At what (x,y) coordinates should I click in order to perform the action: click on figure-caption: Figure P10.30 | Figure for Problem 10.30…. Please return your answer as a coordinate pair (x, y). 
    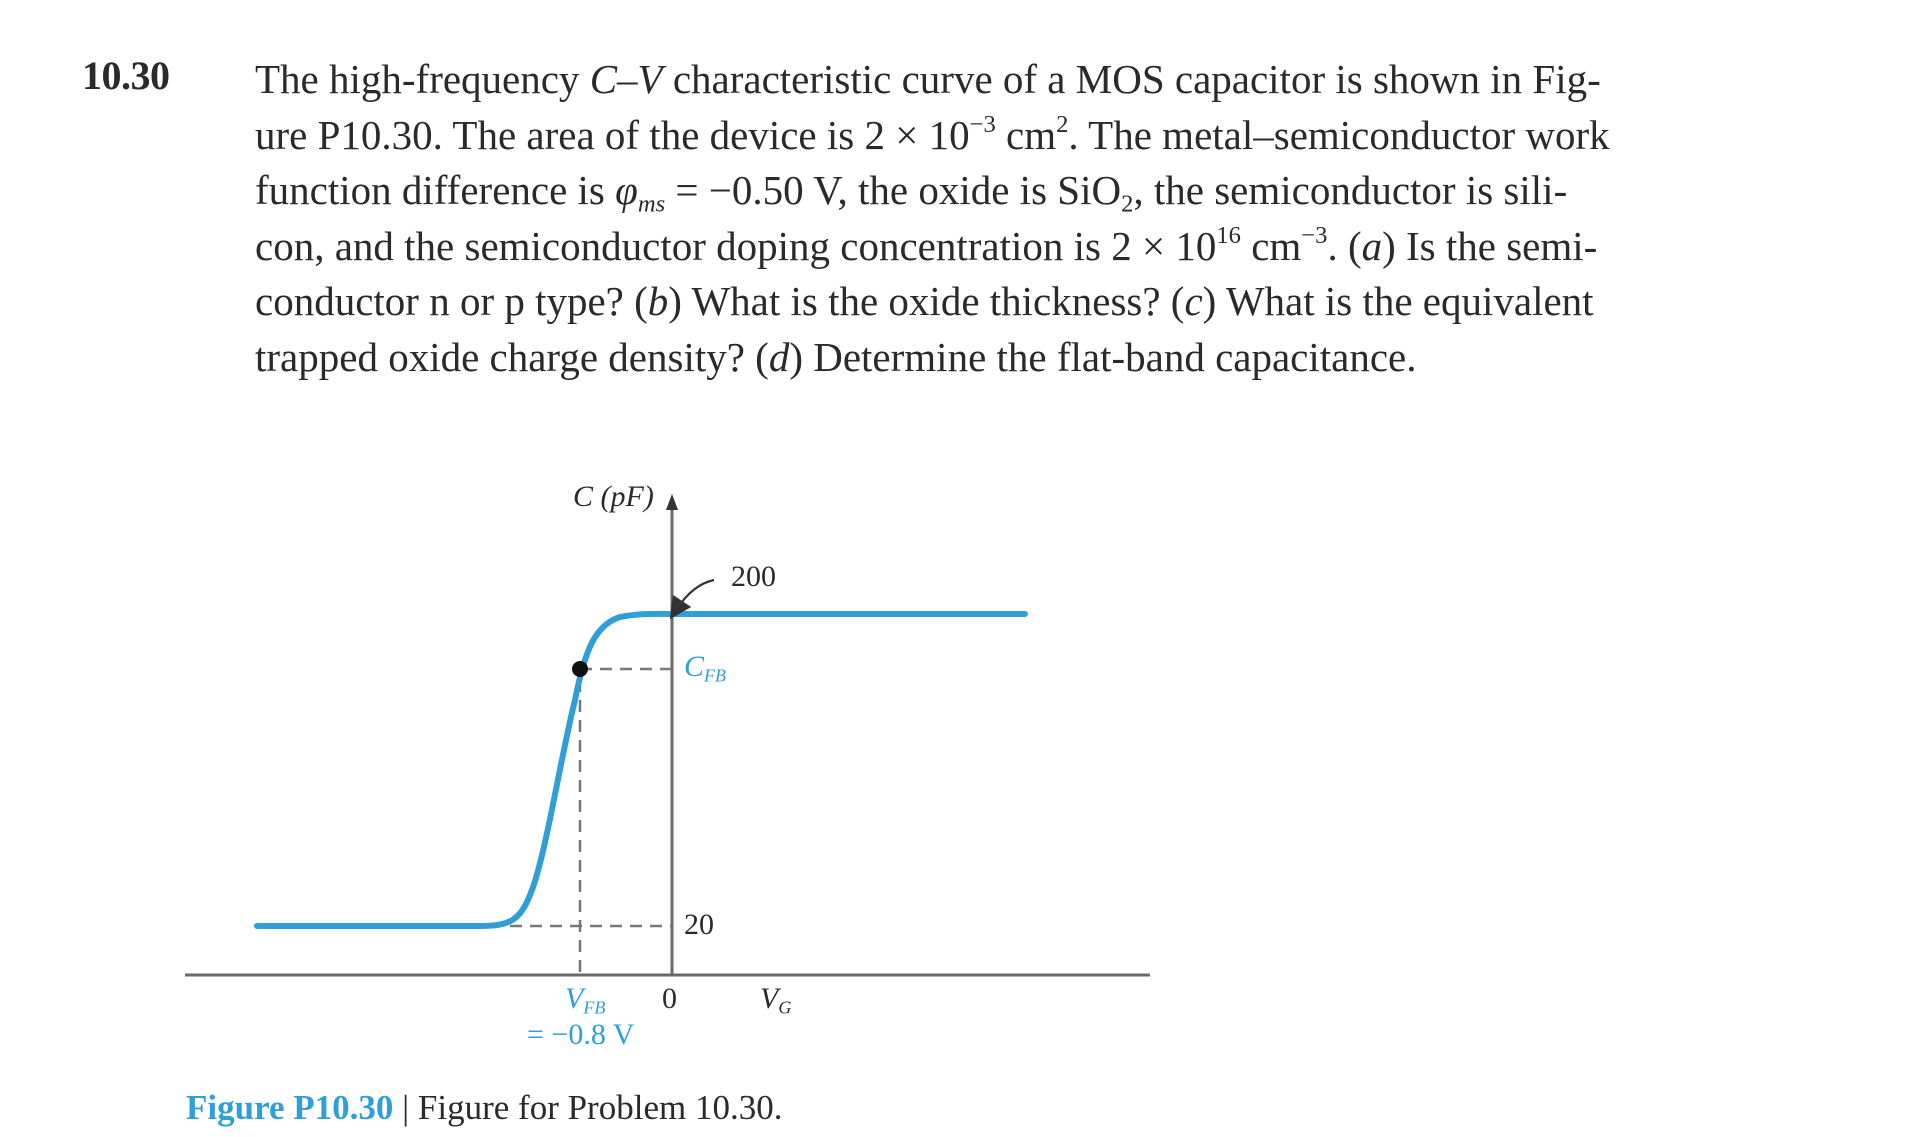
    Looking at the image, I should click on (484, 1108).